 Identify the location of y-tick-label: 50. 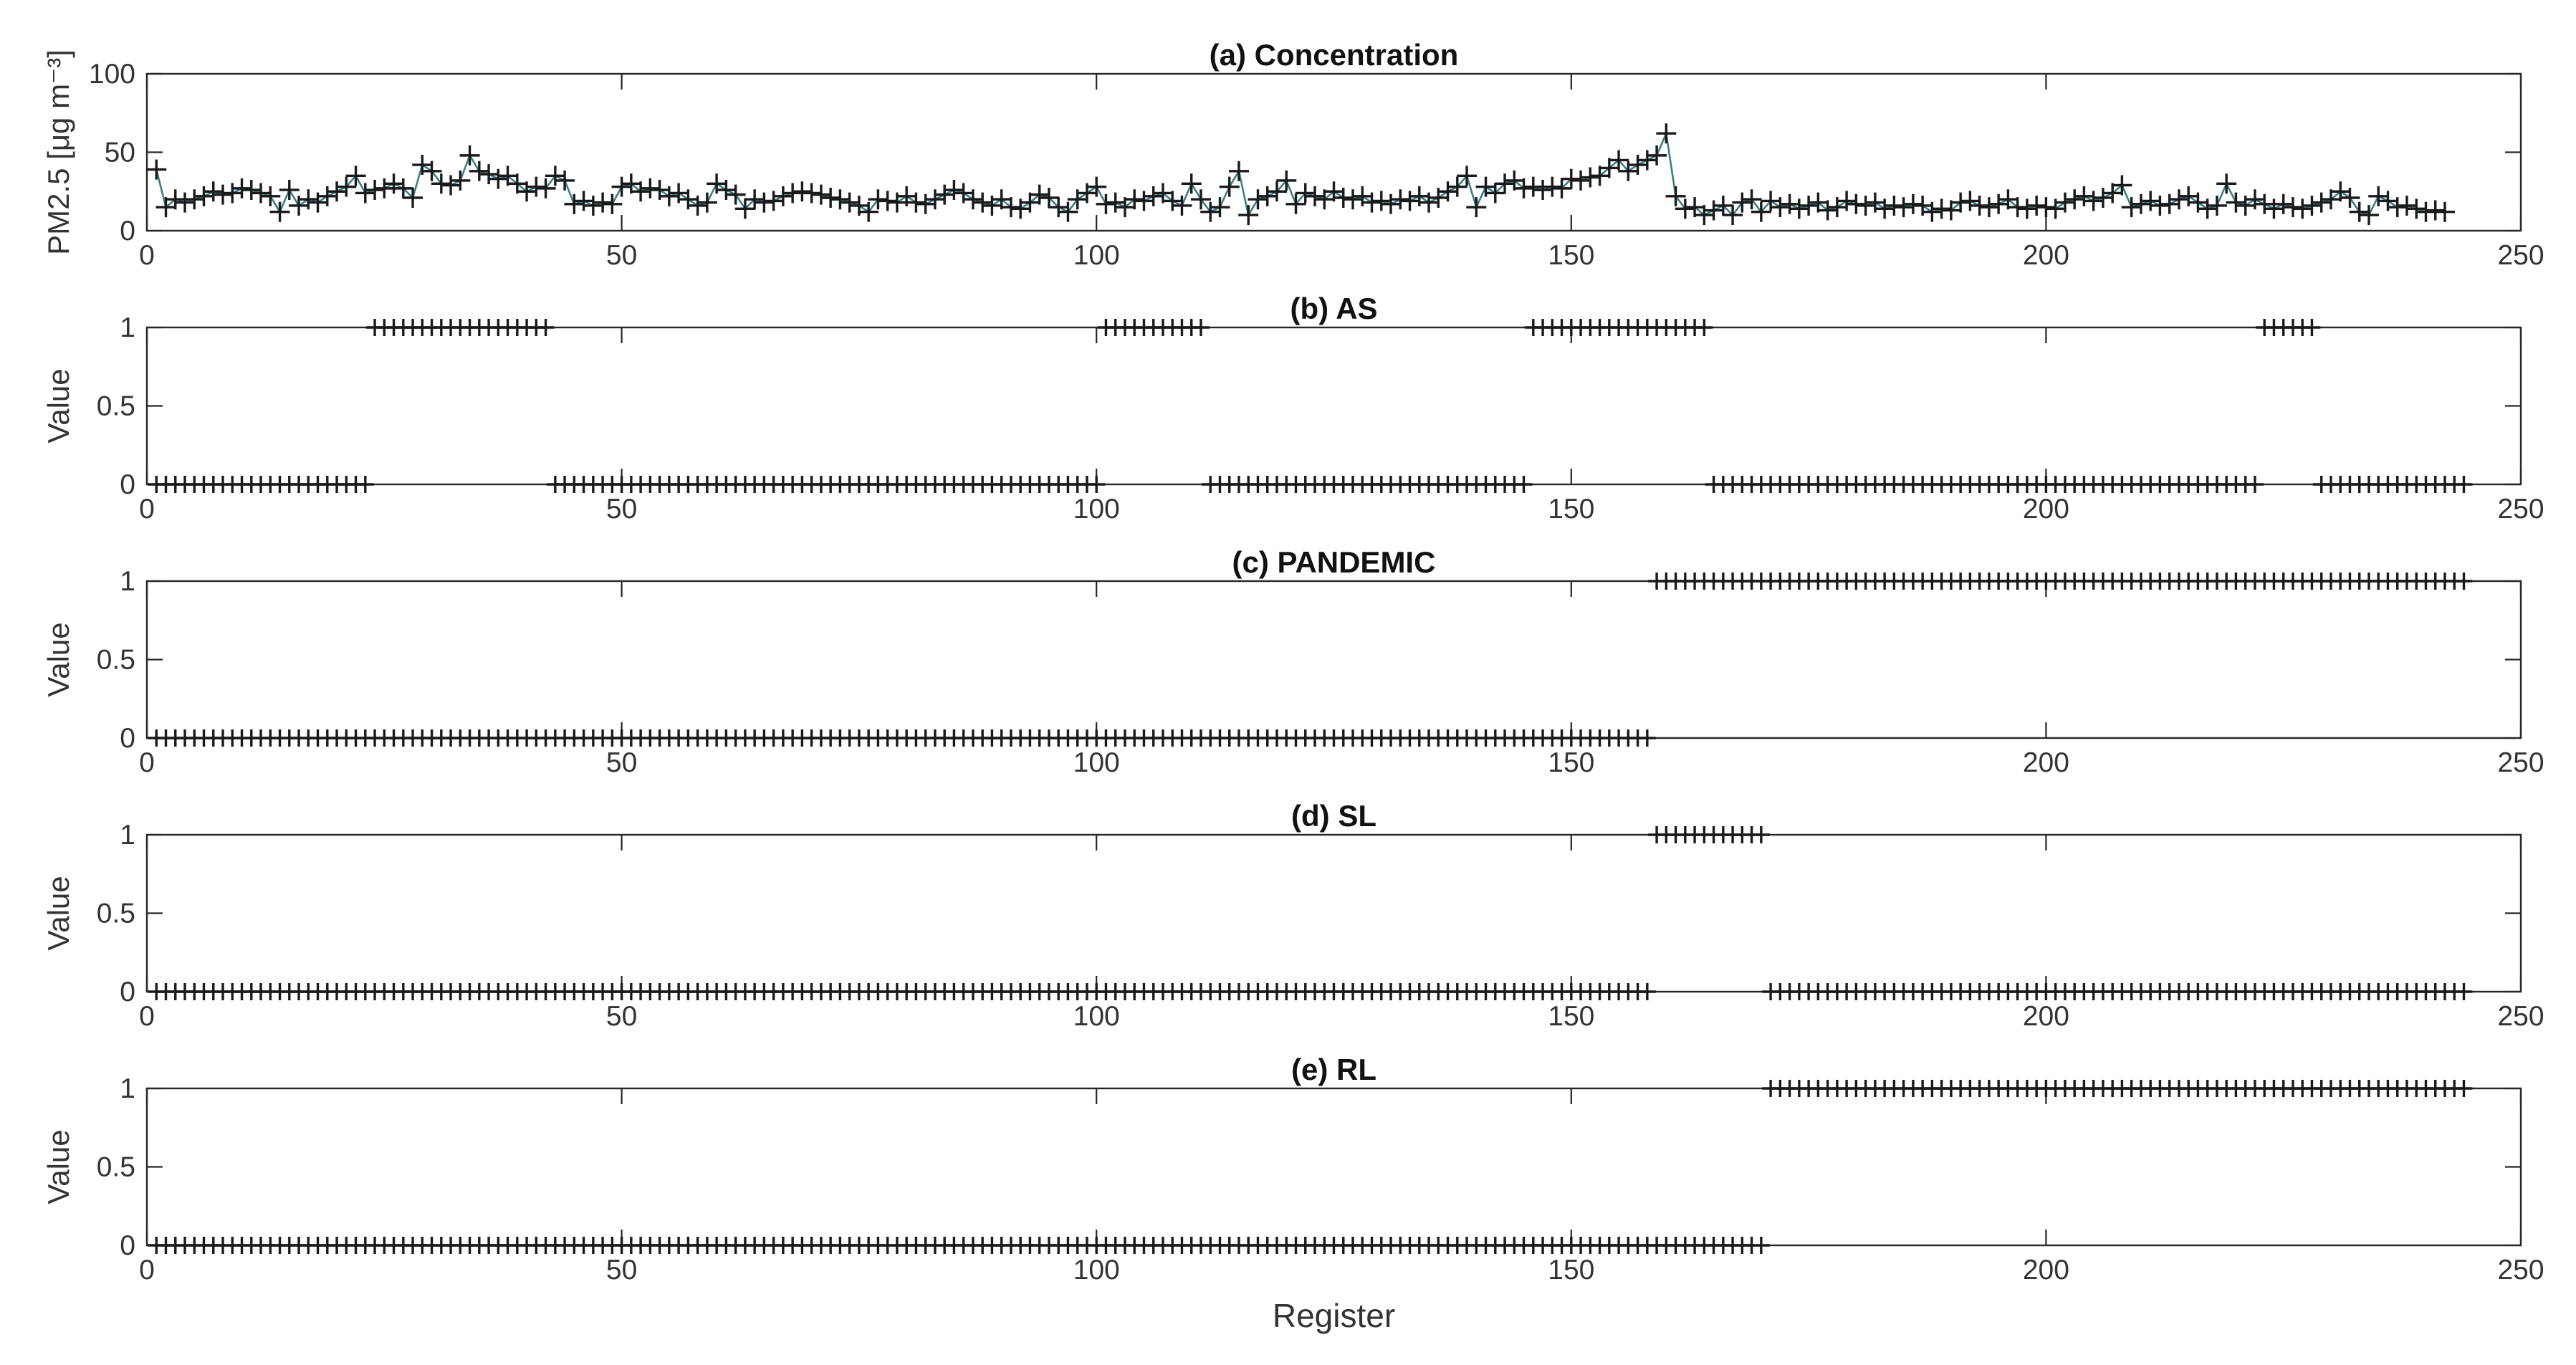
(120, 153).